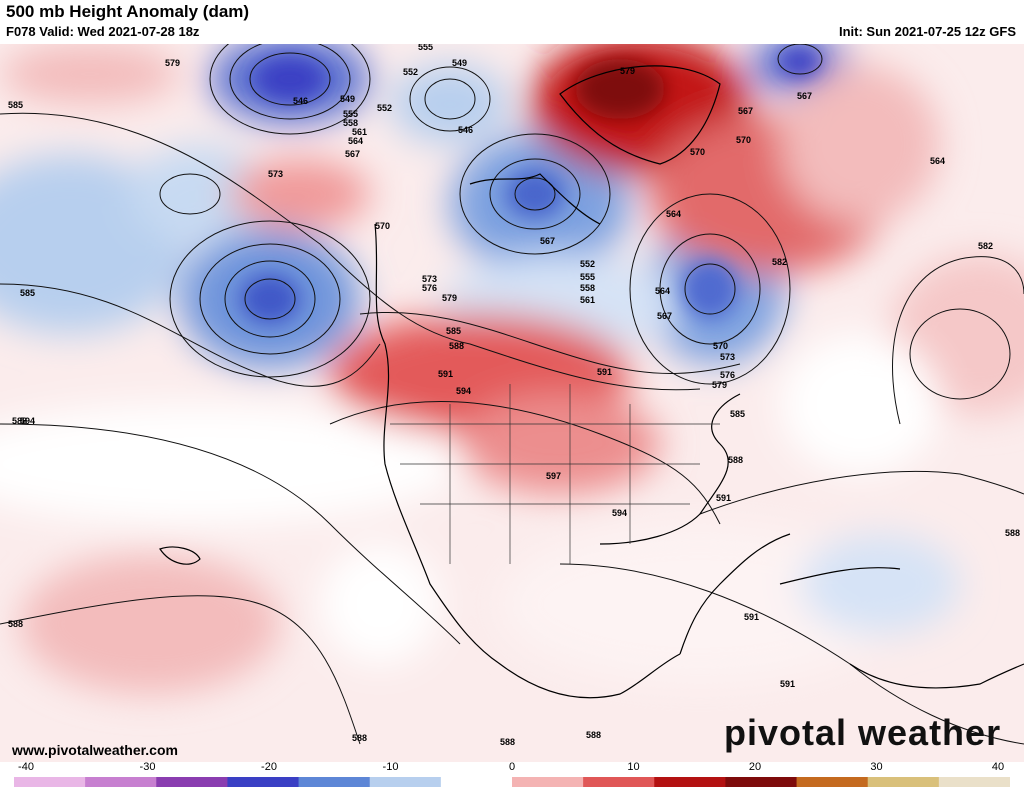 Image resolution: width=1024 pixels, height=791 pixels. What do you see at coordinates (755, 767) in the screenshot?
I see `color-scale-tick-label: 20` at bounding box center [755, 767].